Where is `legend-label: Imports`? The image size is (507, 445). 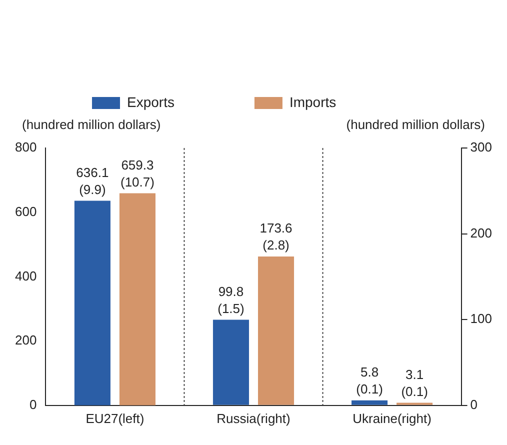 legend-label: Imports is located at coordinates (312, 102).